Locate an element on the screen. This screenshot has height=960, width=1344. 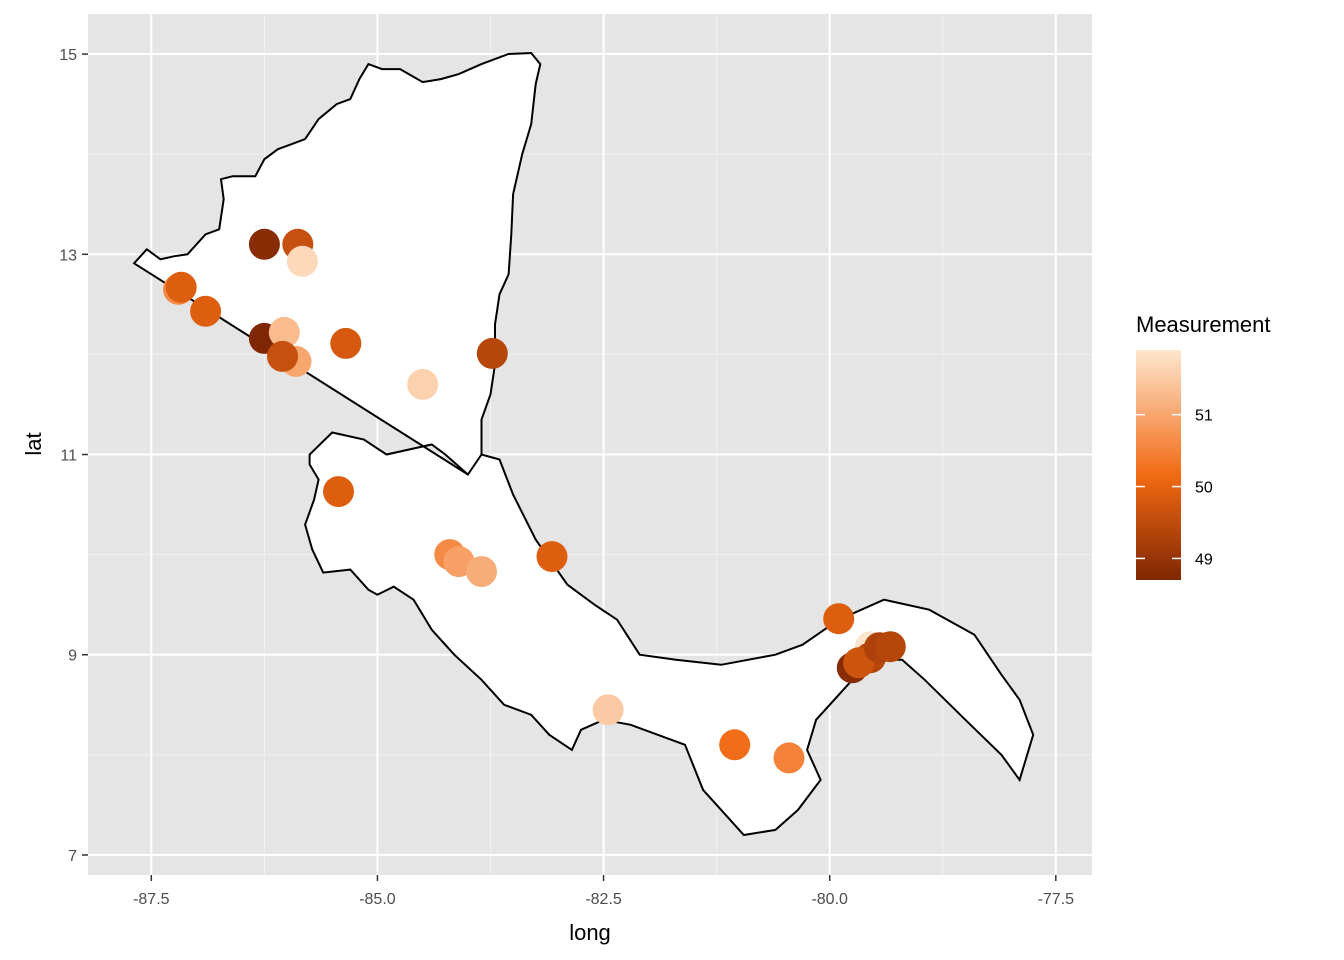
legend-colorbar is located at coordinates (1158, 465).